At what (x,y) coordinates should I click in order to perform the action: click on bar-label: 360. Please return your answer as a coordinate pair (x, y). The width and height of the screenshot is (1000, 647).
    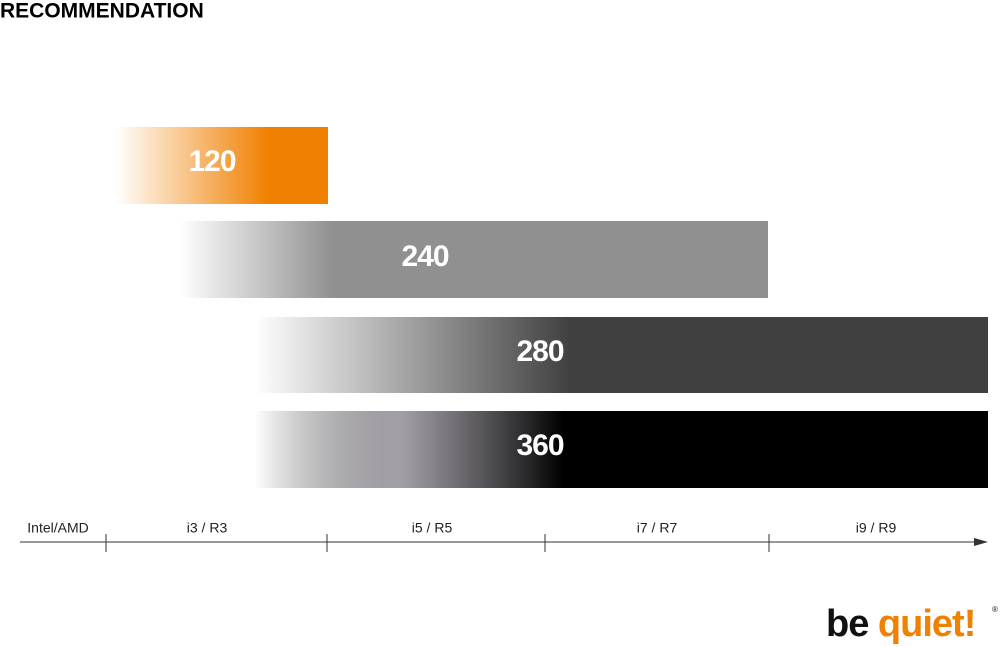
    Looking at the image, I should click on (539, 445).